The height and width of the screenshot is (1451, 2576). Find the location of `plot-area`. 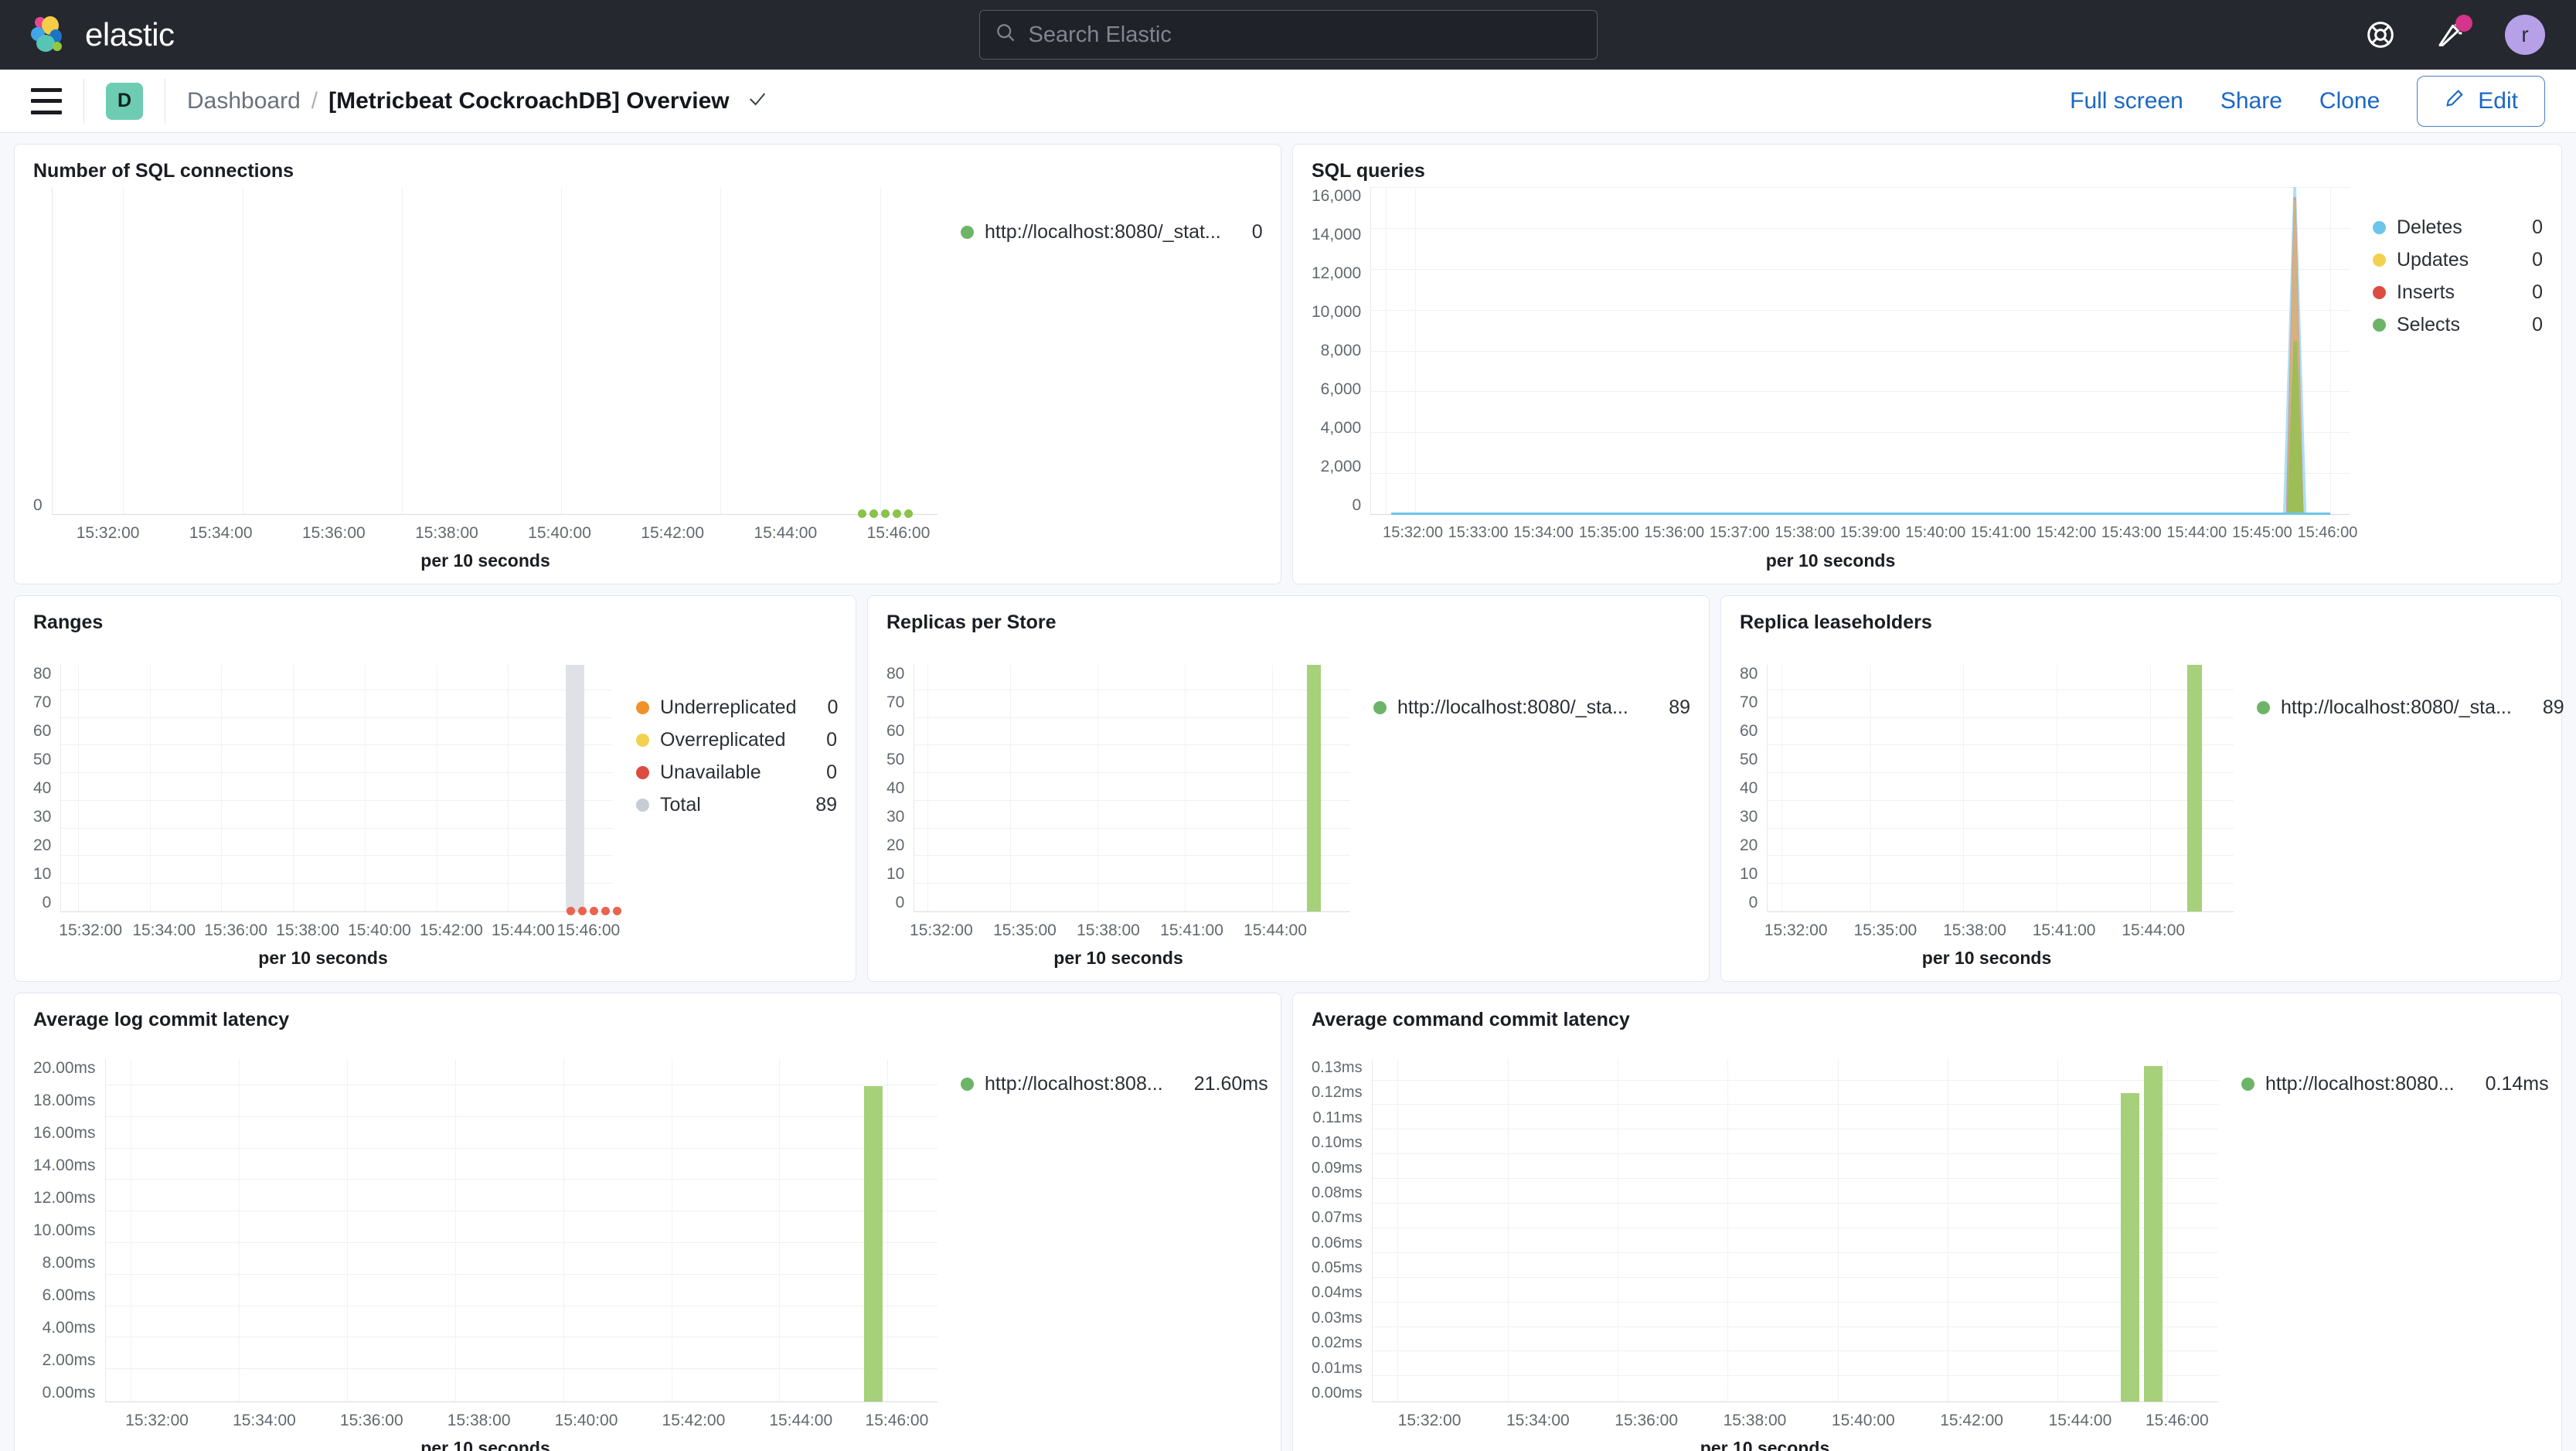

plot-area is located at coordinates (2001, 788).